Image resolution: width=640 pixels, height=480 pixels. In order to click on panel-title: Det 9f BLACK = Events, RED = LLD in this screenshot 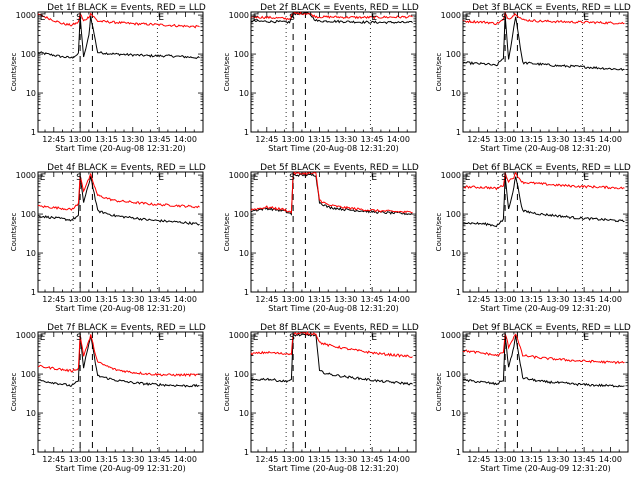, I will do `click(551, 328)`.